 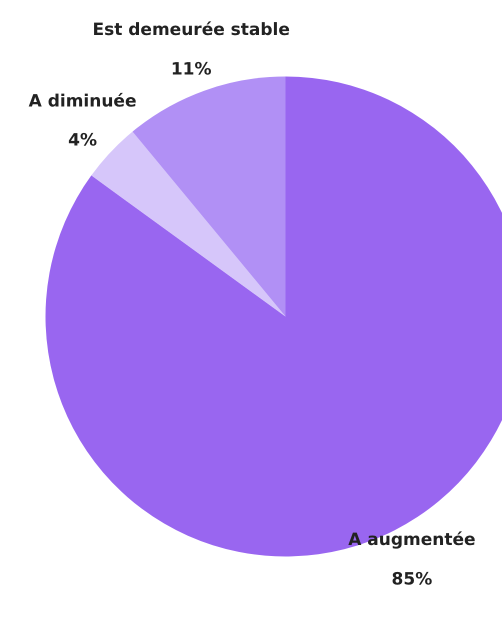 I want to click on data-label: 85%, so click(x=412, y=579).